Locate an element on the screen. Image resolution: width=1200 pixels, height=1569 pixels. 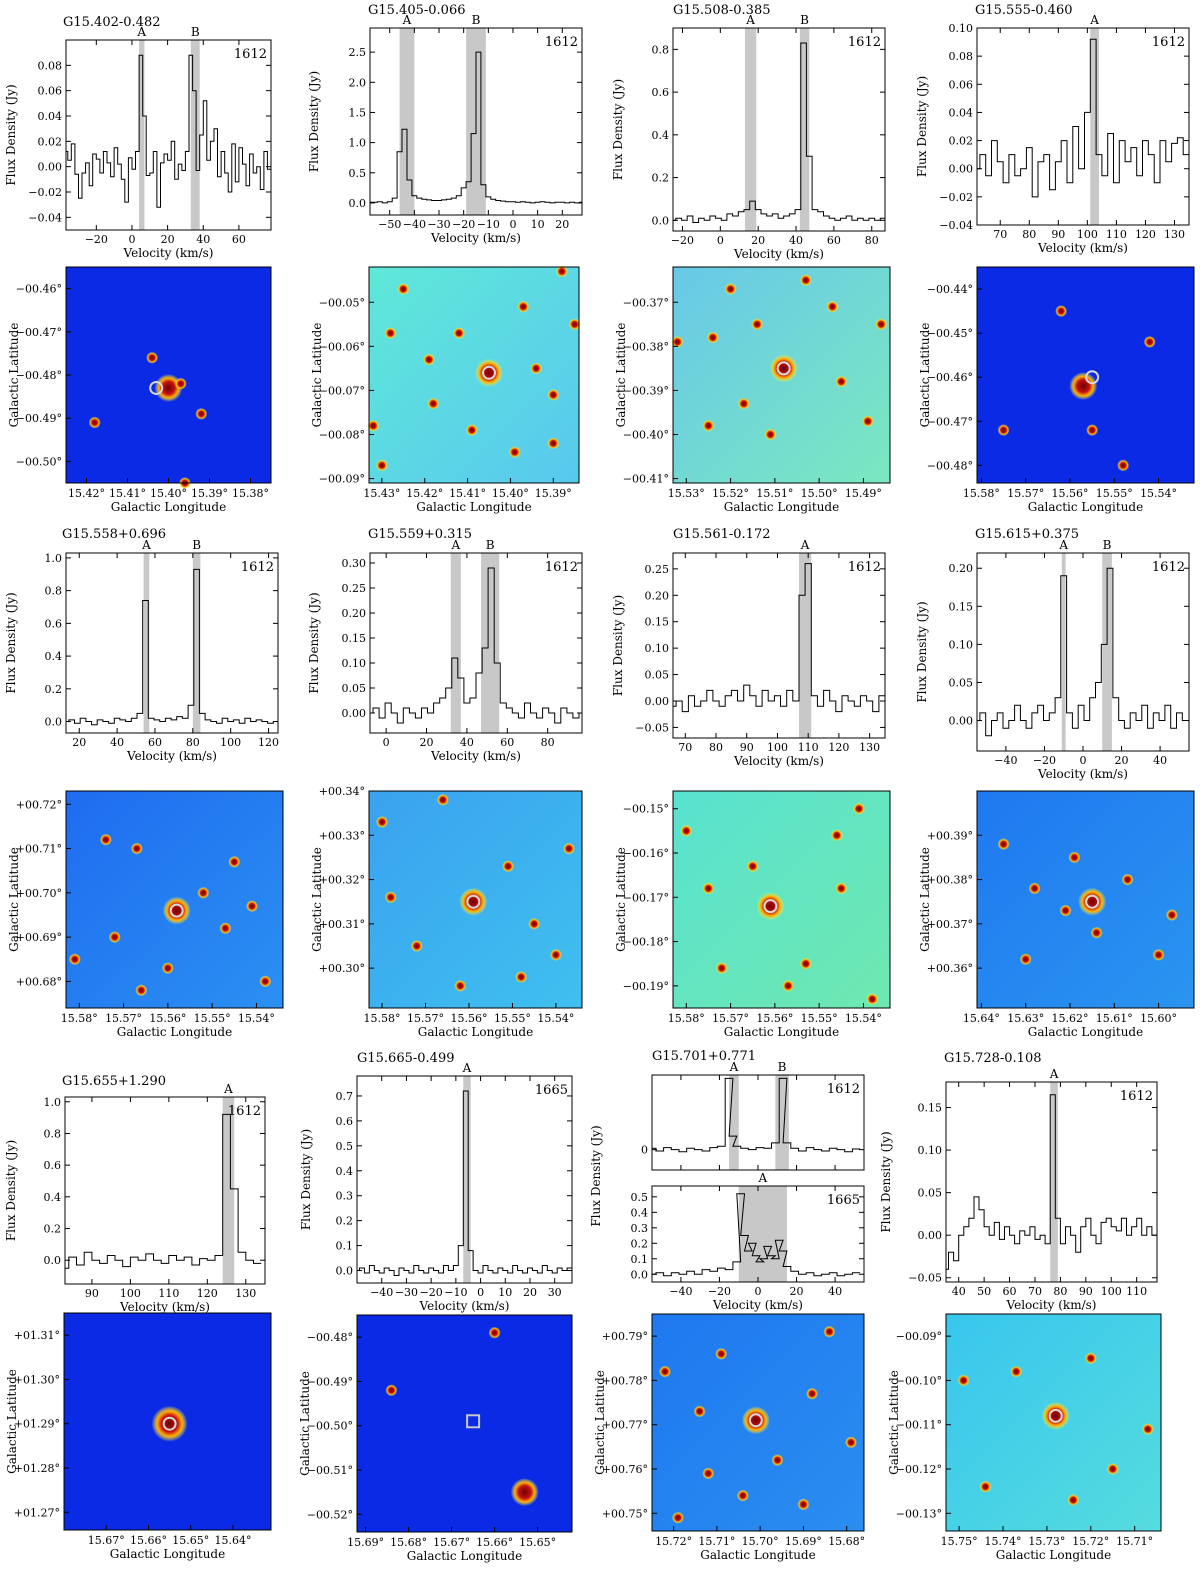
x-tick-label: 15.41° is located at coordinates (127, 493).